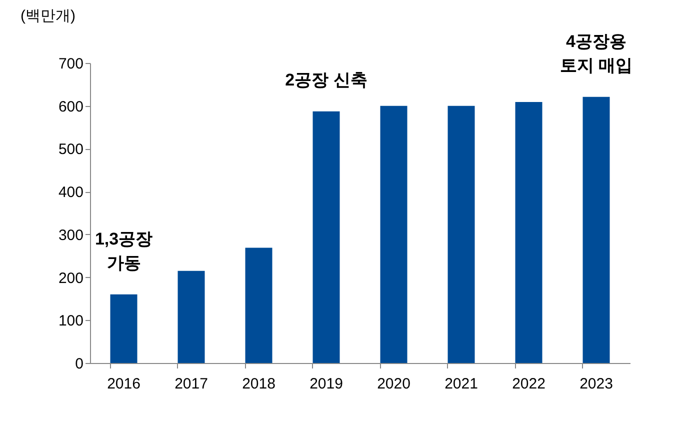  I want to click on x-tick-label: 2023, so click(596, 384).